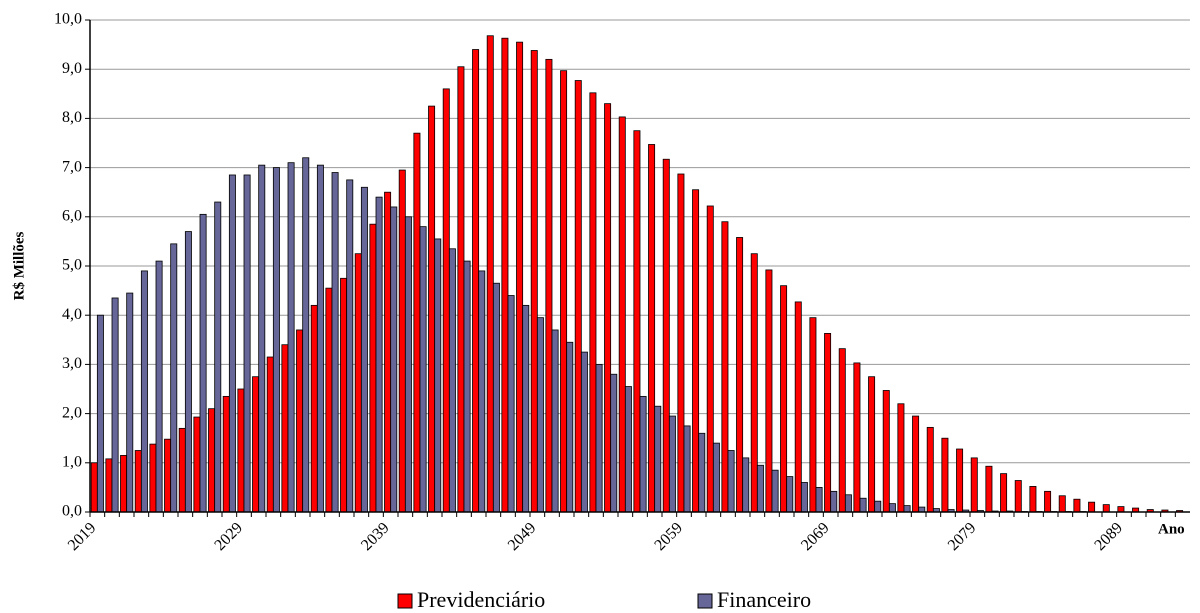  What do you see at coordinates (522, 536) in the screenshot?
I see `x-tick-label: 2049` at bounding box center [522, 536].